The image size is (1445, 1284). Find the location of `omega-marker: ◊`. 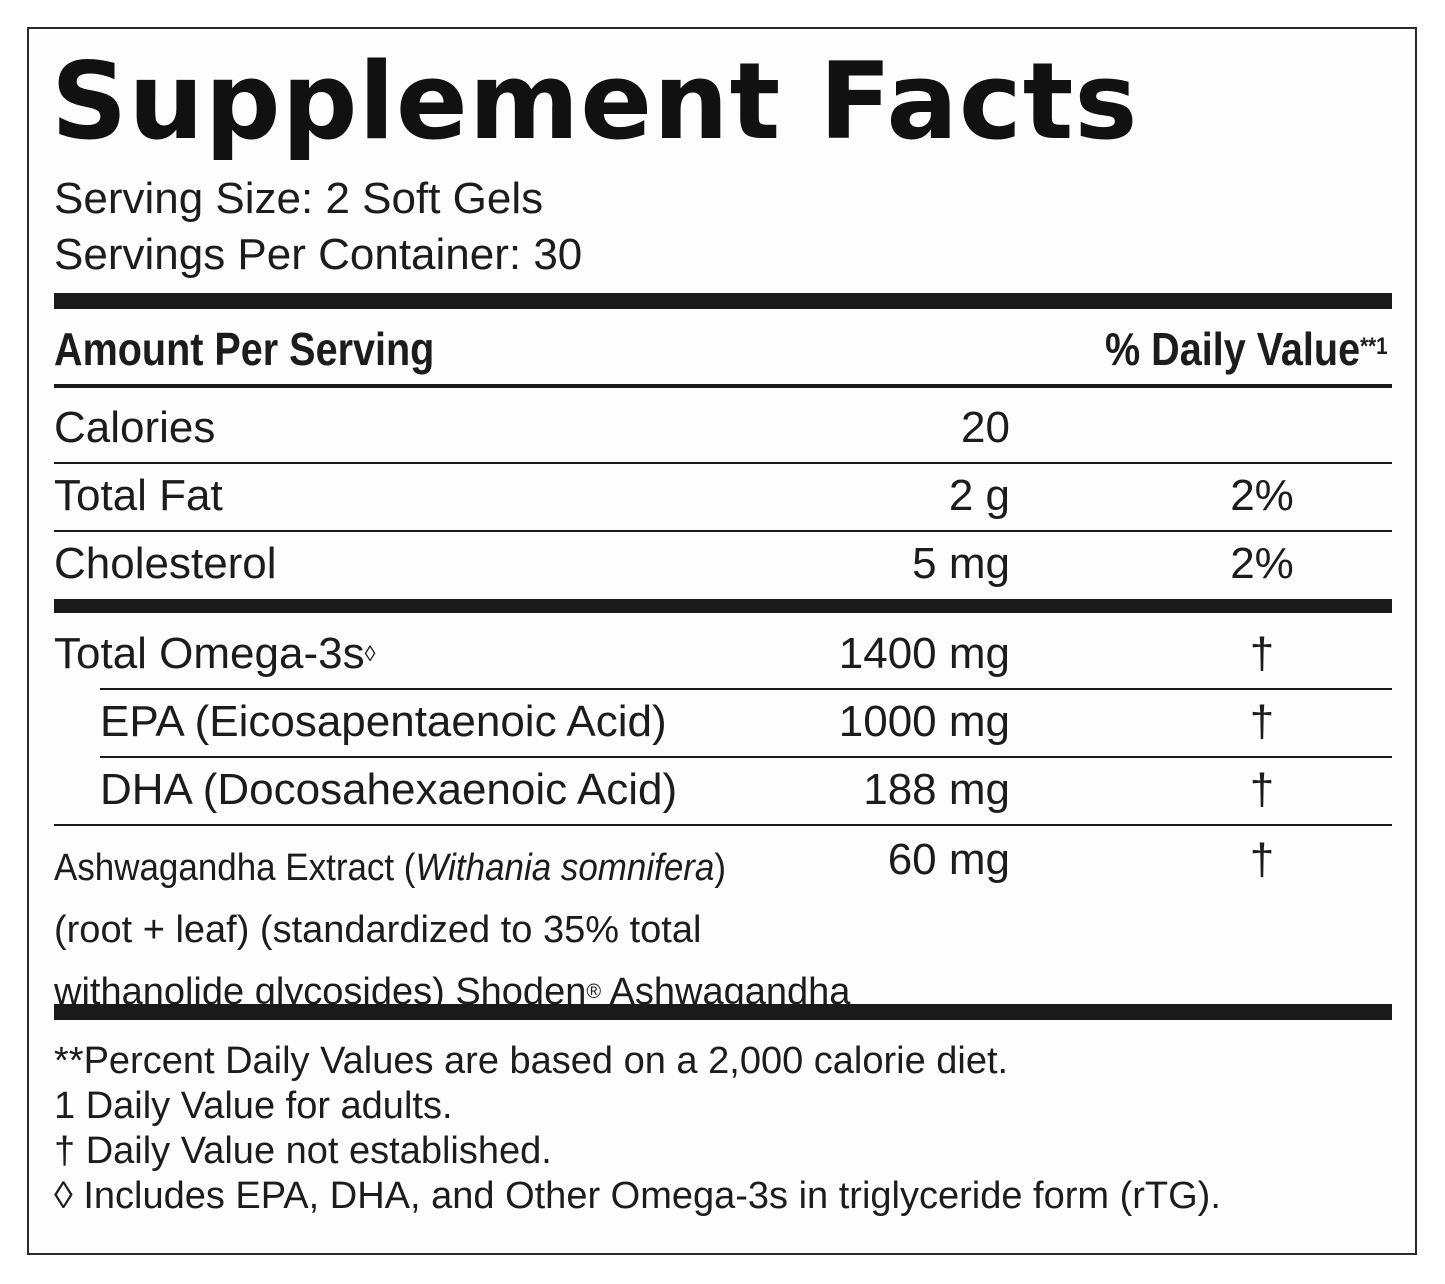

omega-marker: ◊ is located at coordinates (370, 653).